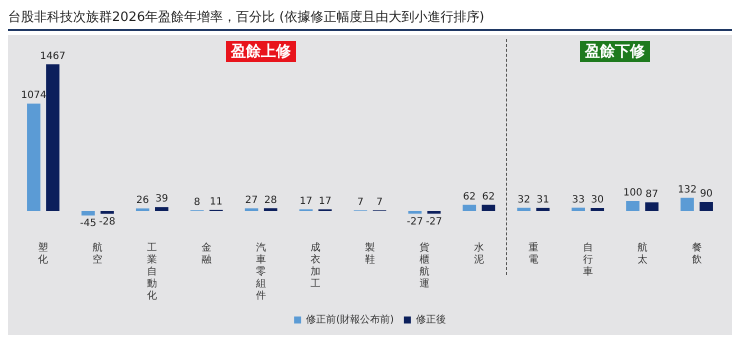 The height and width of the screenshot is (346, 740). Describe the element at coordinates (479, 254) in the screenshot. I see `x-tick-label: 水泥` at that location.